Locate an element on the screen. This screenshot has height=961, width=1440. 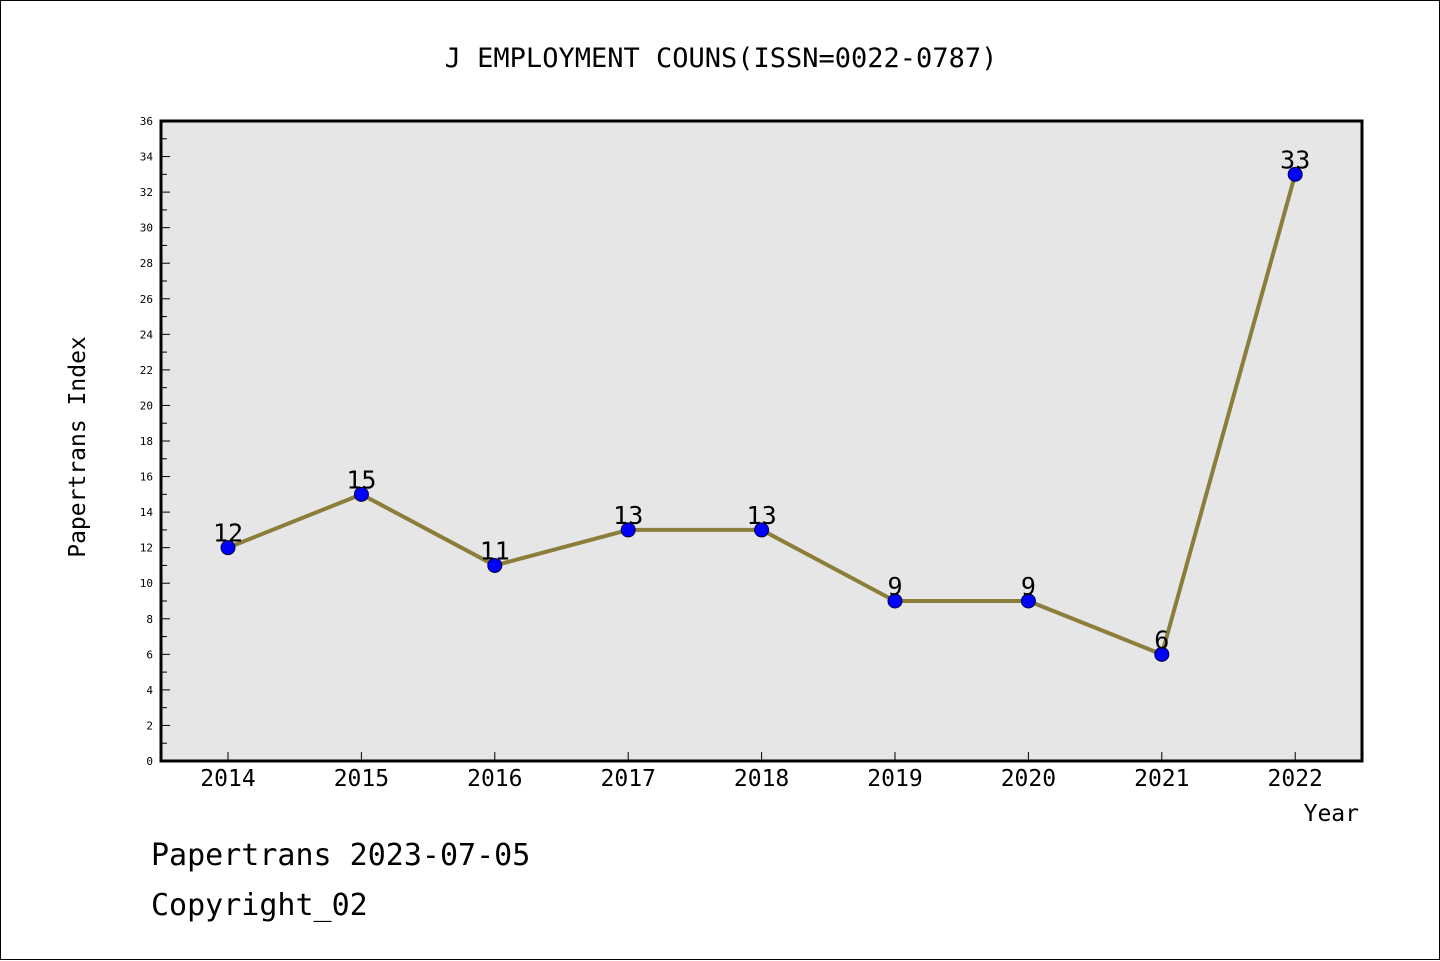
data-label: 11 is located at coordinates (495, 550).